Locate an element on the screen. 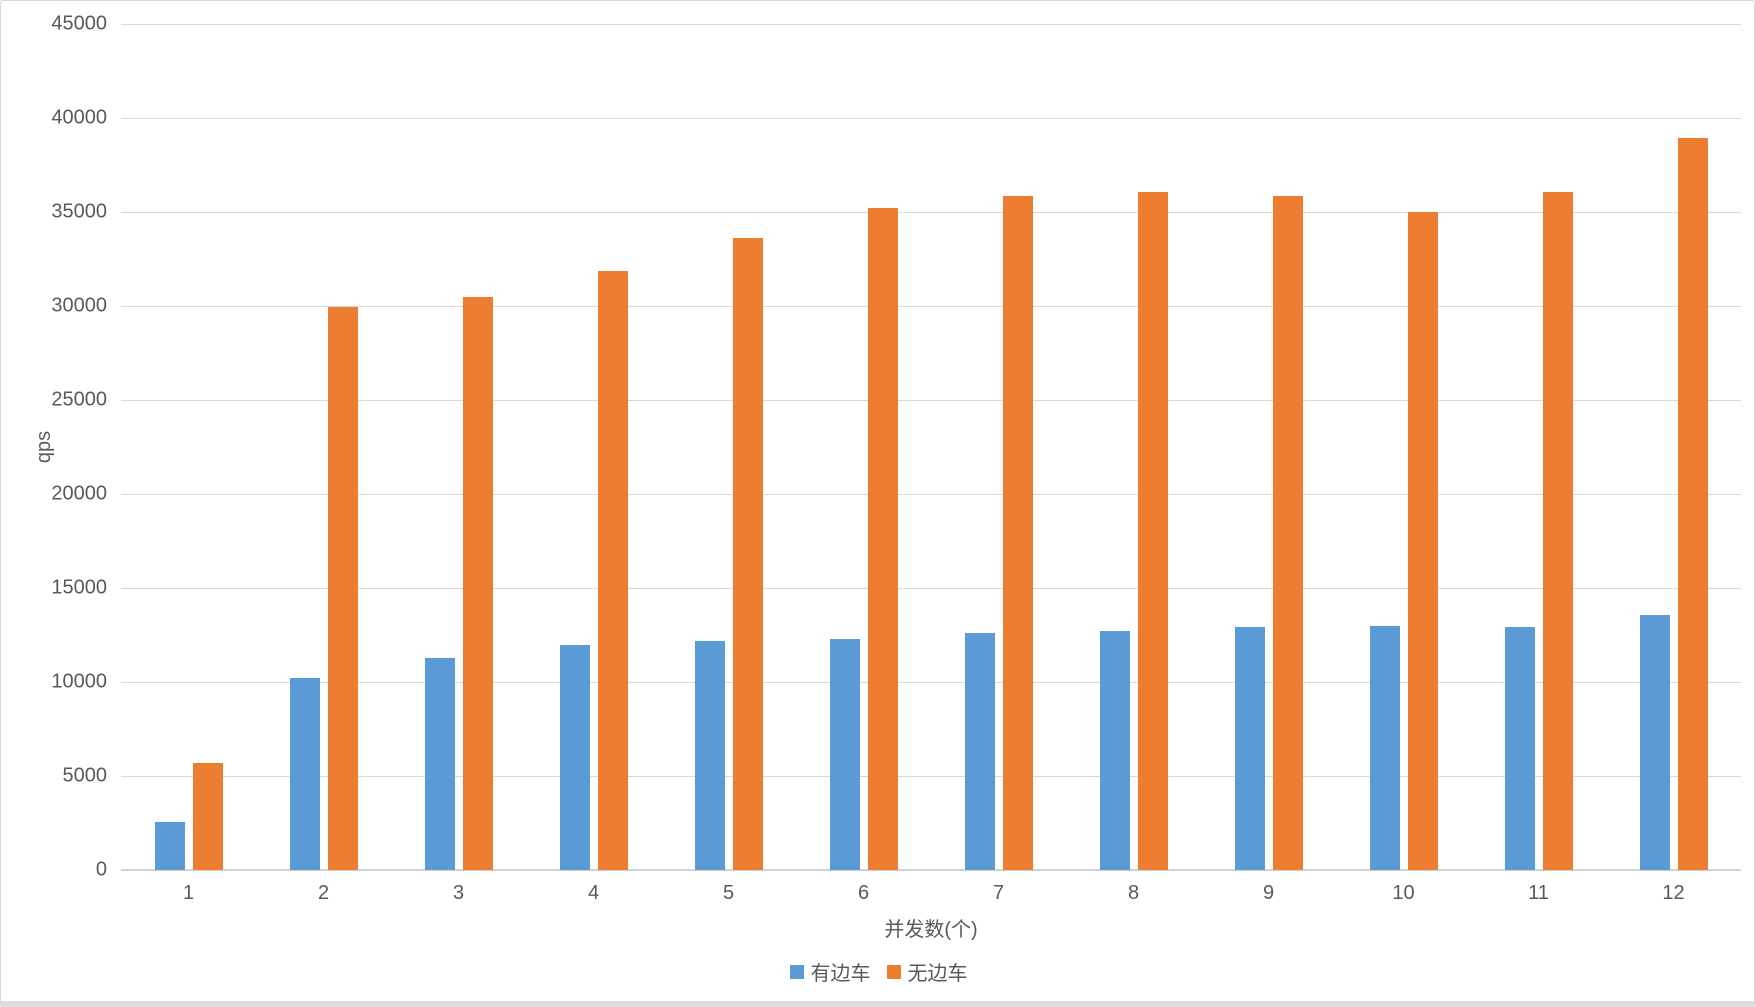 The height and width of the screenshot is (1007, 1755). y-tick-label: 25000 is located at coordinates (79, 399).